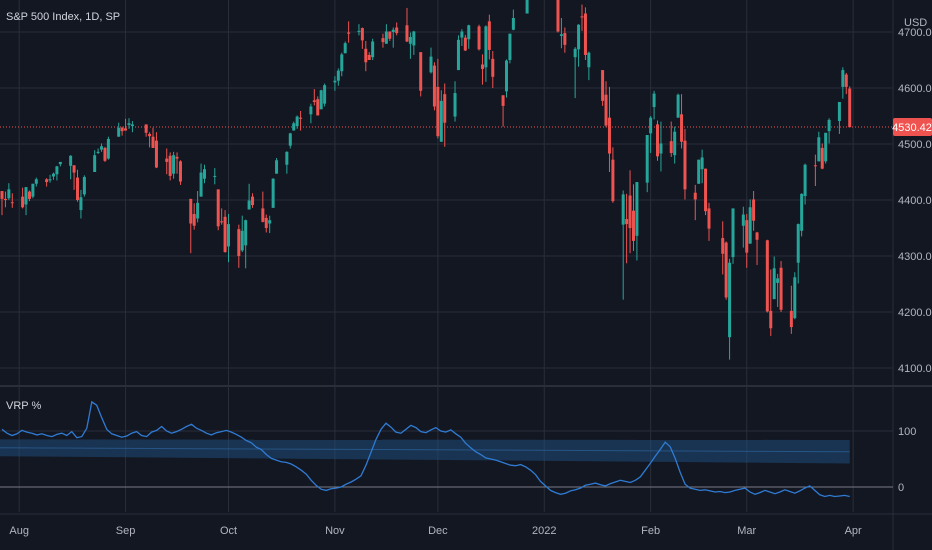  I want to click on indicator-title: VRP %, so click(23, 406).